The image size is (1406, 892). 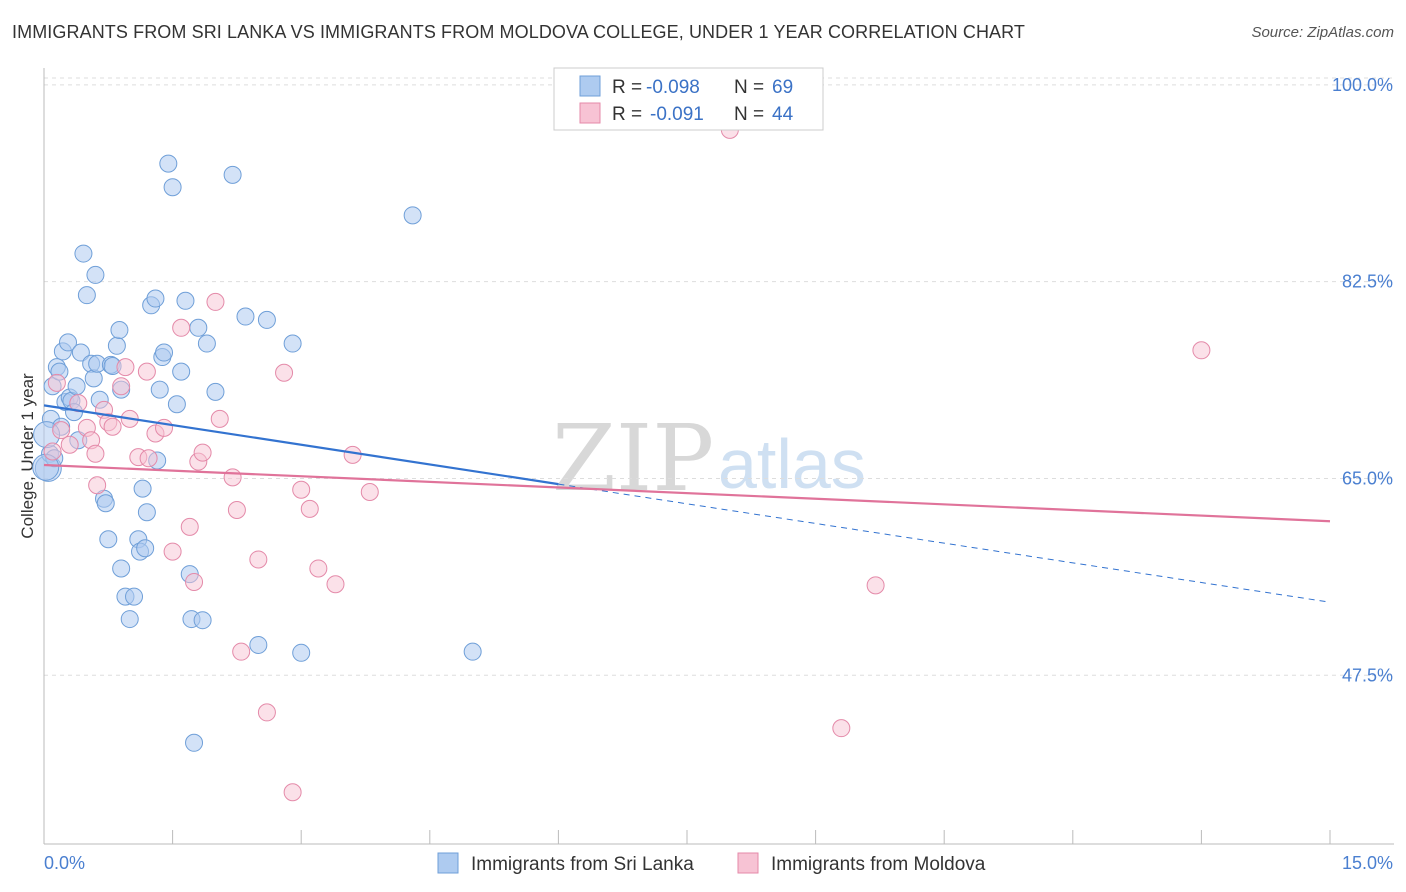 I want to click on stats-legend: R = -0.098 N = 69 R = -0.091 N = 44, so click(x=688, y=99).